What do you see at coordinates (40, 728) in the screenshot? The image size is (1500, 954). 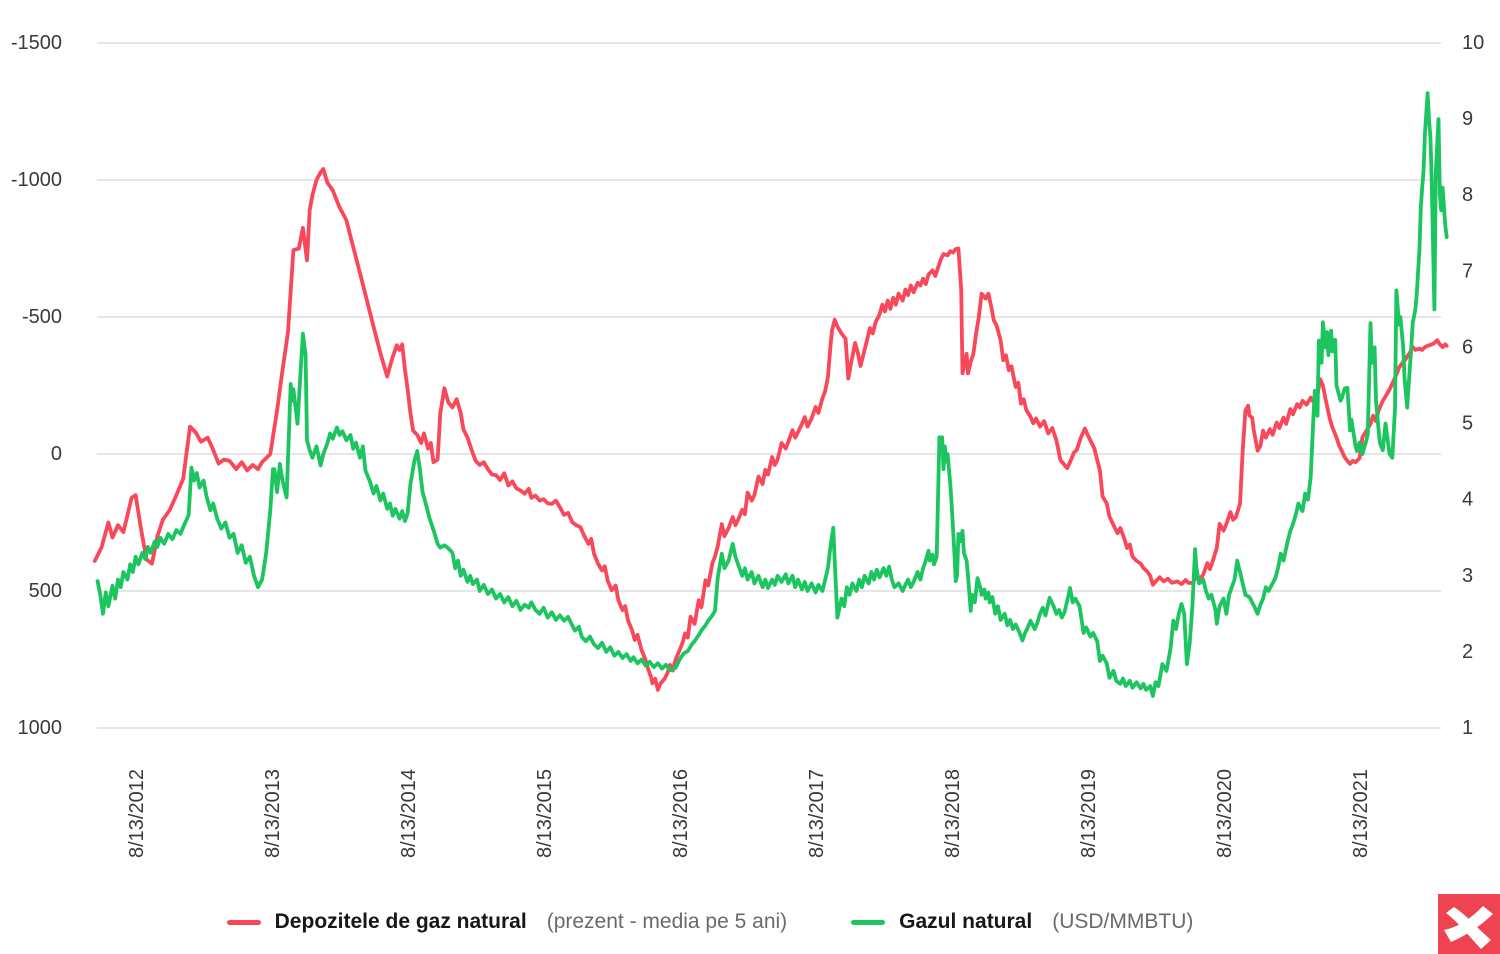 I see `y-axis-label-left: 1000` at bounding box center [40, 728].